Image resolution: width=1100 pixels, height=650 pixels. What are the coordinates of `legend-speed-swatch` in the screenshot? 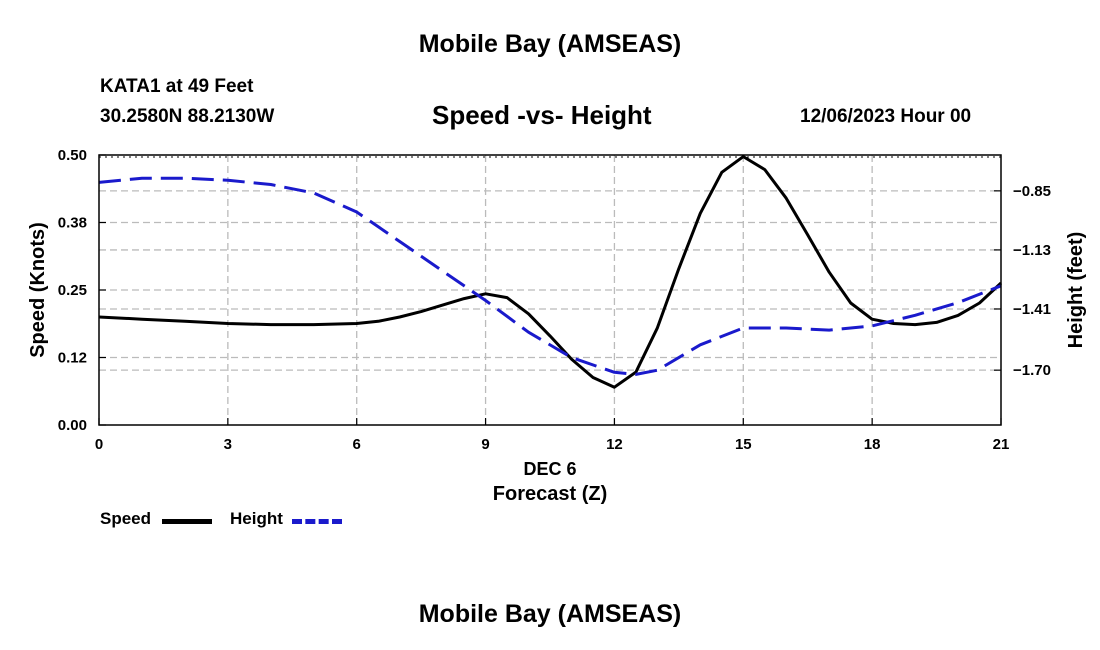 It's located at (187, 521).